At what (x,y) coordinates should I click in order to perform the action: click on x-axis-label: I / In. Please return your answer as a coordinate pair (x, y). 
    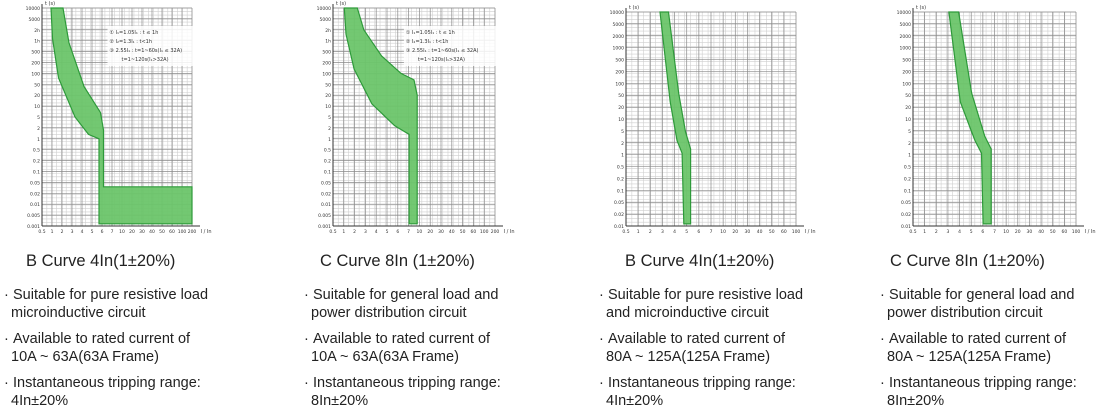
    Looking at the image, I should click on (206, 232).